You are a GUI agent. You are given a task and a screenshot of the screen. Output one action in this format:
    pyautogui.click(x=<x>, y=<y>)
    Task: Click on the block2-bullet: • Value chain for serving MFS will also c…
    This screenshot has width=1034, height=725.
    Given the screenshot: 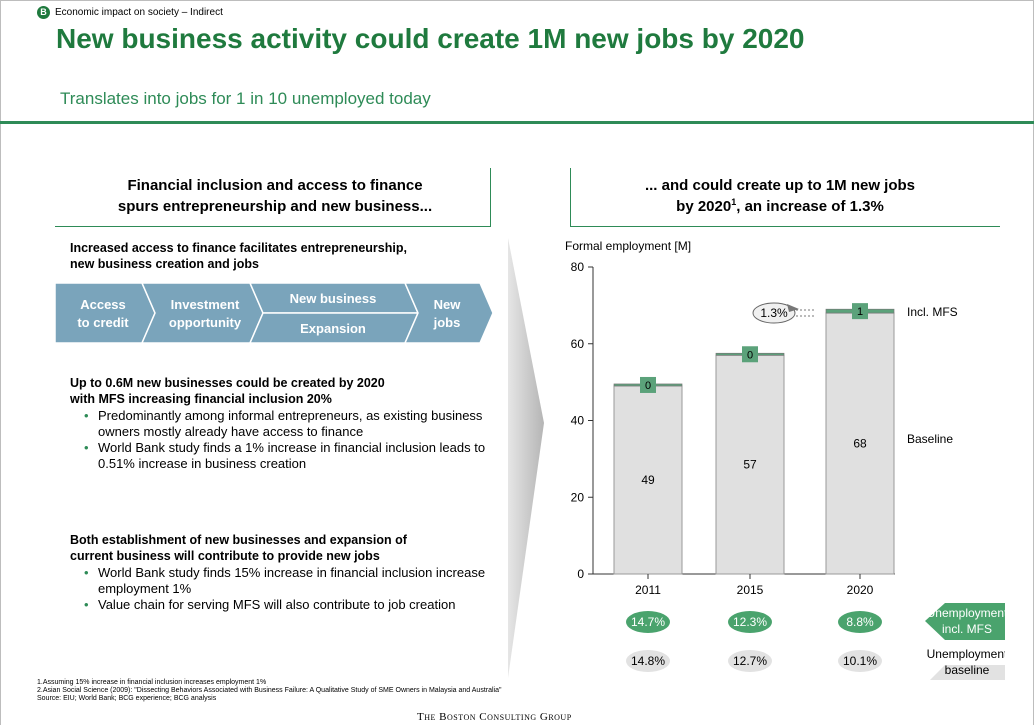 What is the action you would take?
    pyautogui.click(x=297, y=605)
    